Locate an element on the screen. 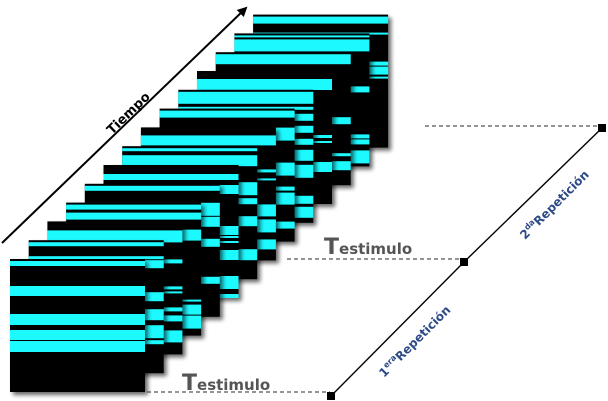  stimulus-label-2: Testimulo is located at coordinates (368, 247).